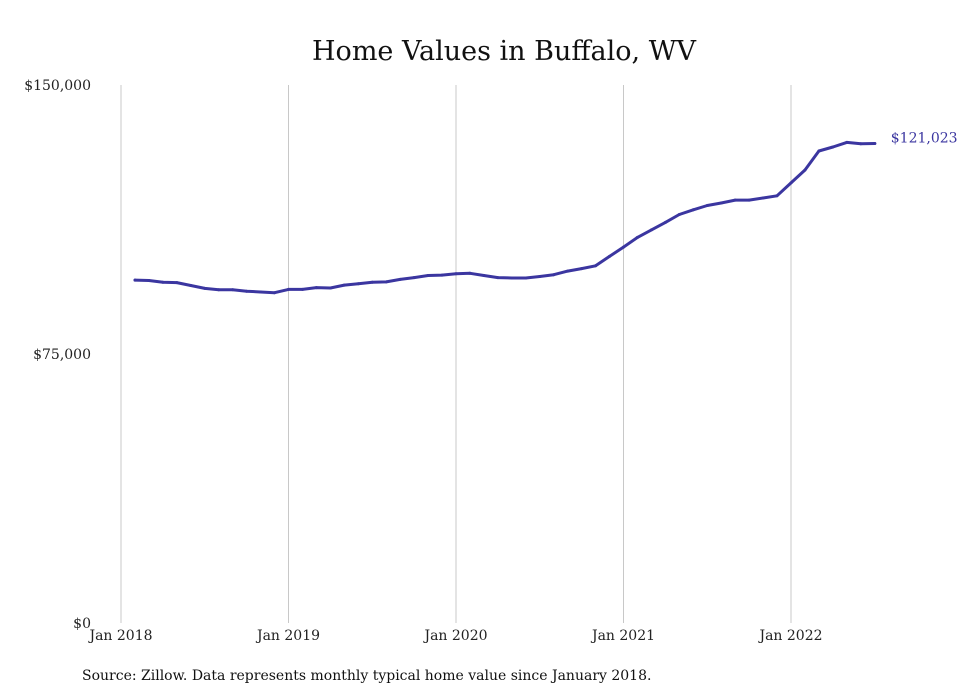 Image resolution: width=980 pixels, height=699 pixels. Describe the element at coordinates (622, 636) in the screenshot. I see `x-tick-label: Jan 2021` at that location.